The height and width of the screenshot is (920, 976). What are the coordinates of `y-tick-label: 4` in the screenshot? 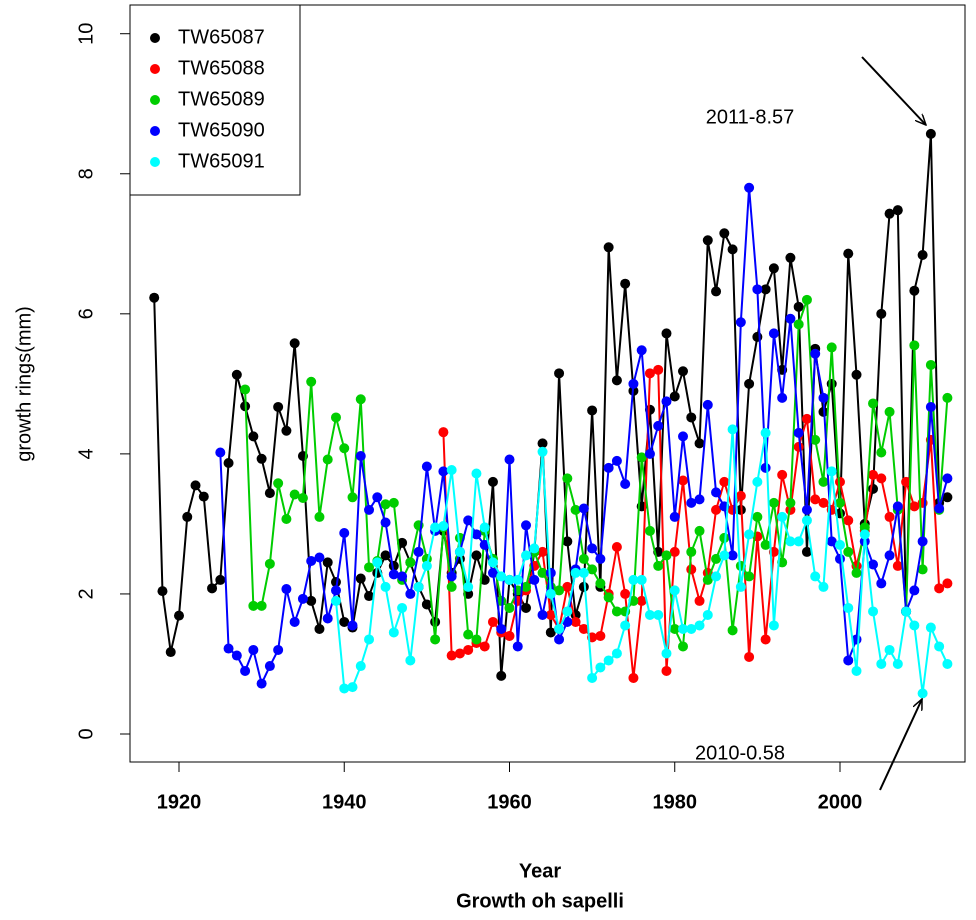 It's located at (86, 453).